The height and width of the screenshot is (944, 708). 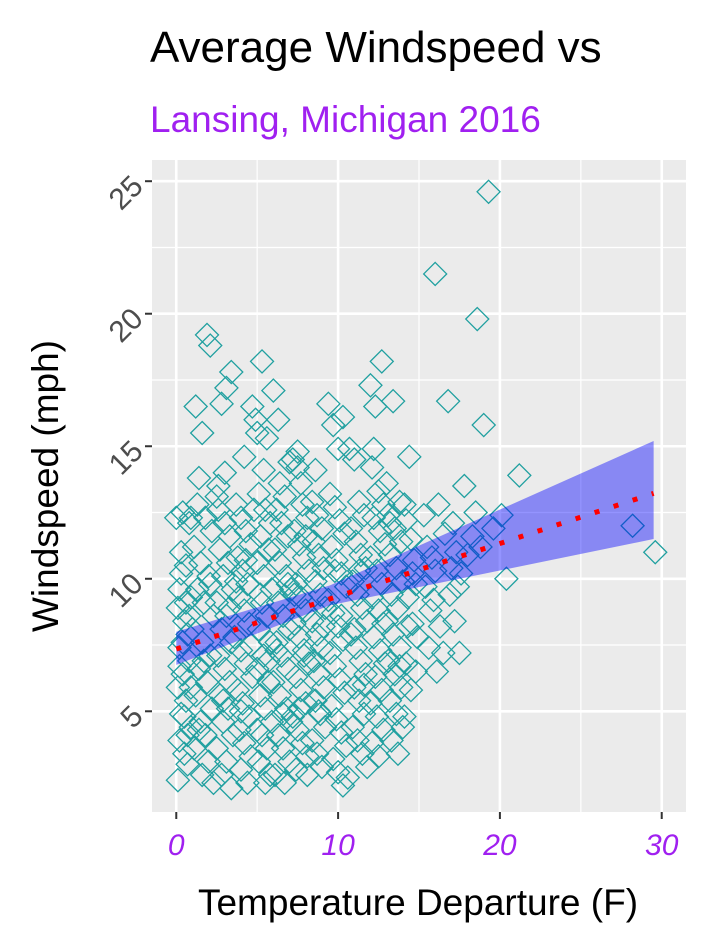 What do you see at coordinates (376, 47) in the screenshot?
I see `chart-title: Average Windspeed vs` at bounding box center [376, 47].